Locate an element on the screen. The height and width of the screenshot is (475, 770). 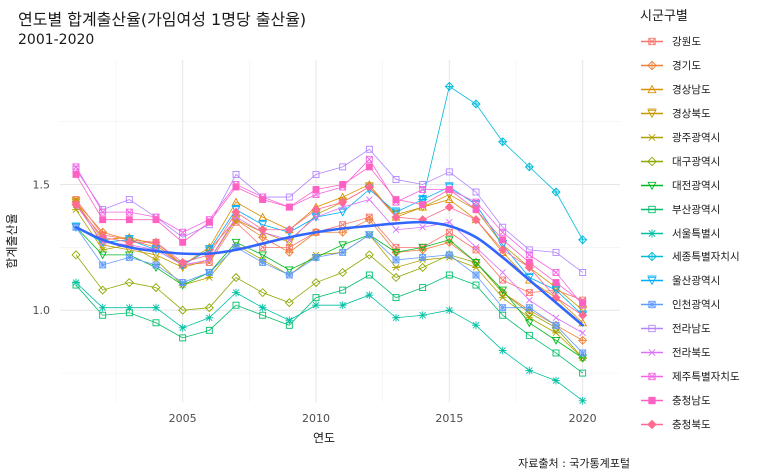
legend-label: 제주특별자치도 is located at coordinates (706, 376).